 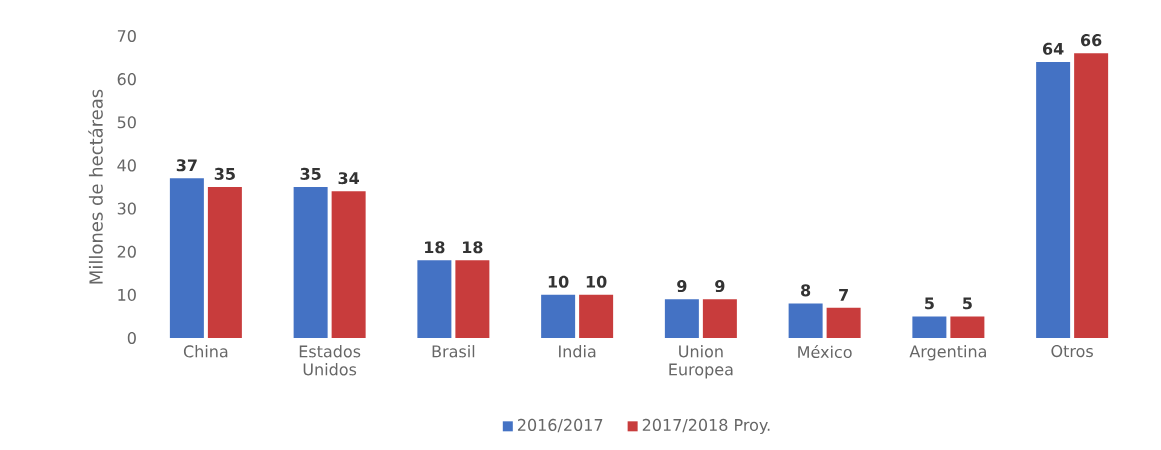 I want to click on x-tick-label: Brasil, so click(x=453, y=351).